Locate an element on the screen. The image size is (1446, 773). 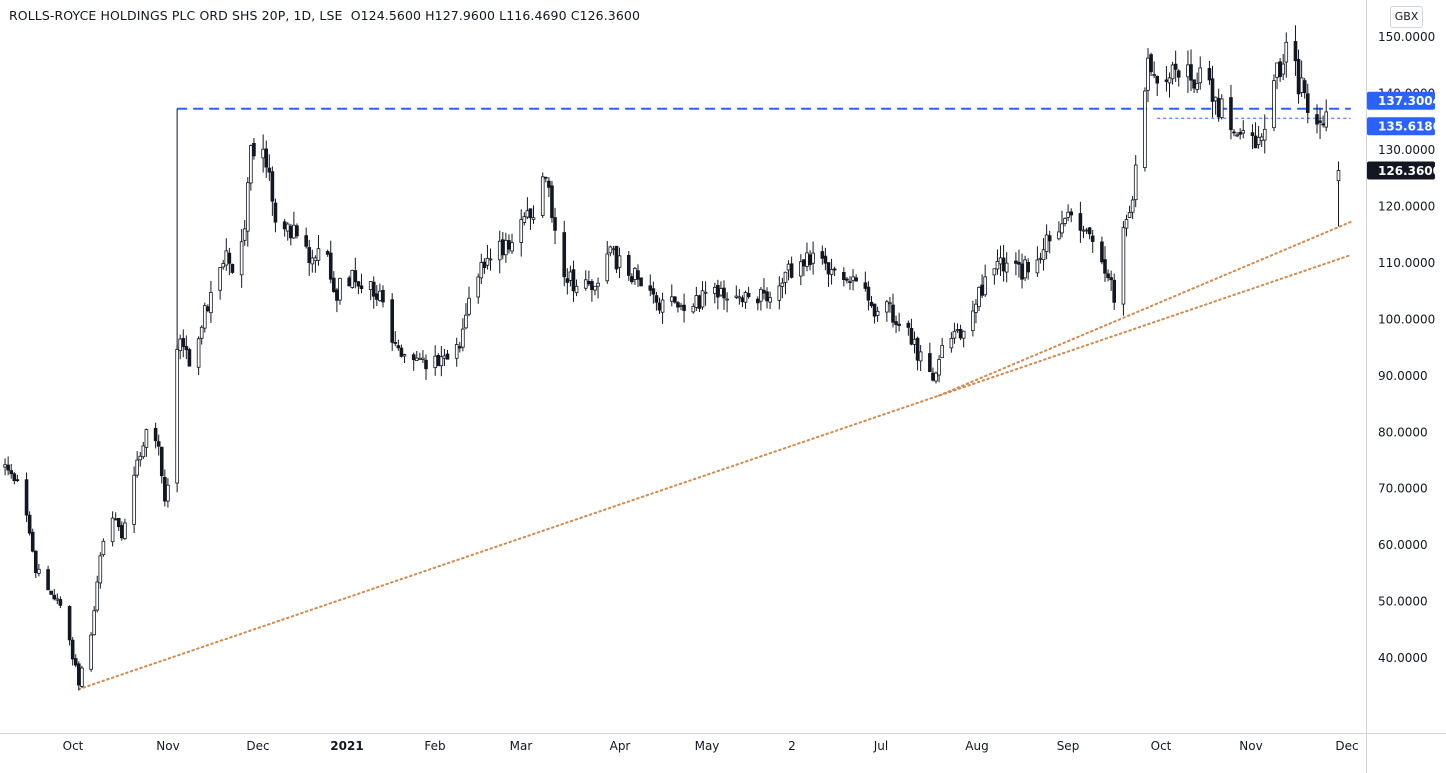
currency-badge: GBX is located at coordinates (1406, 17).